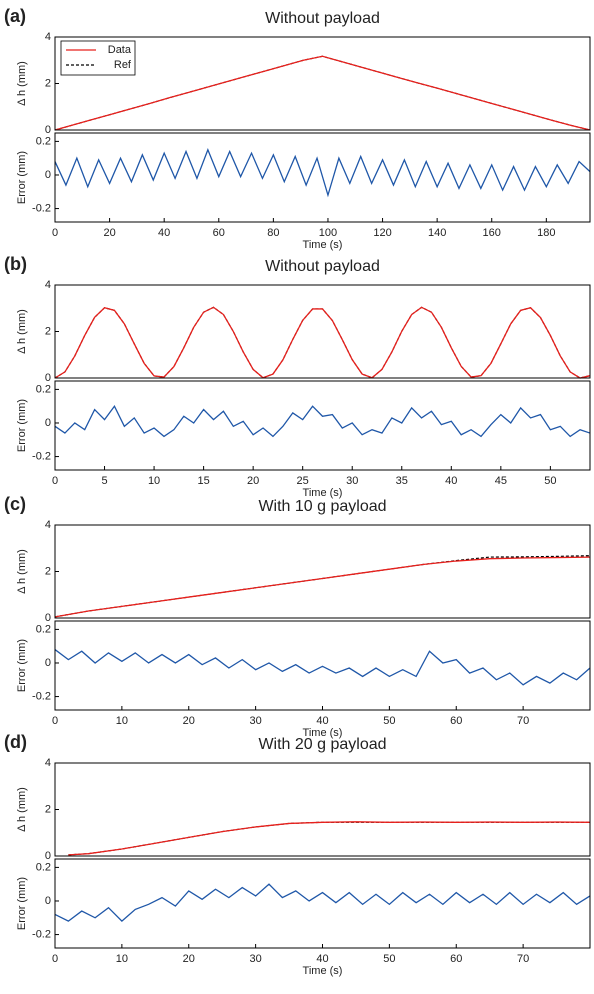  What do you see at coordinates (322, 744) in the screenshot?
I see `chart-title: With 20 g payload` at bounding box center [322, 744].